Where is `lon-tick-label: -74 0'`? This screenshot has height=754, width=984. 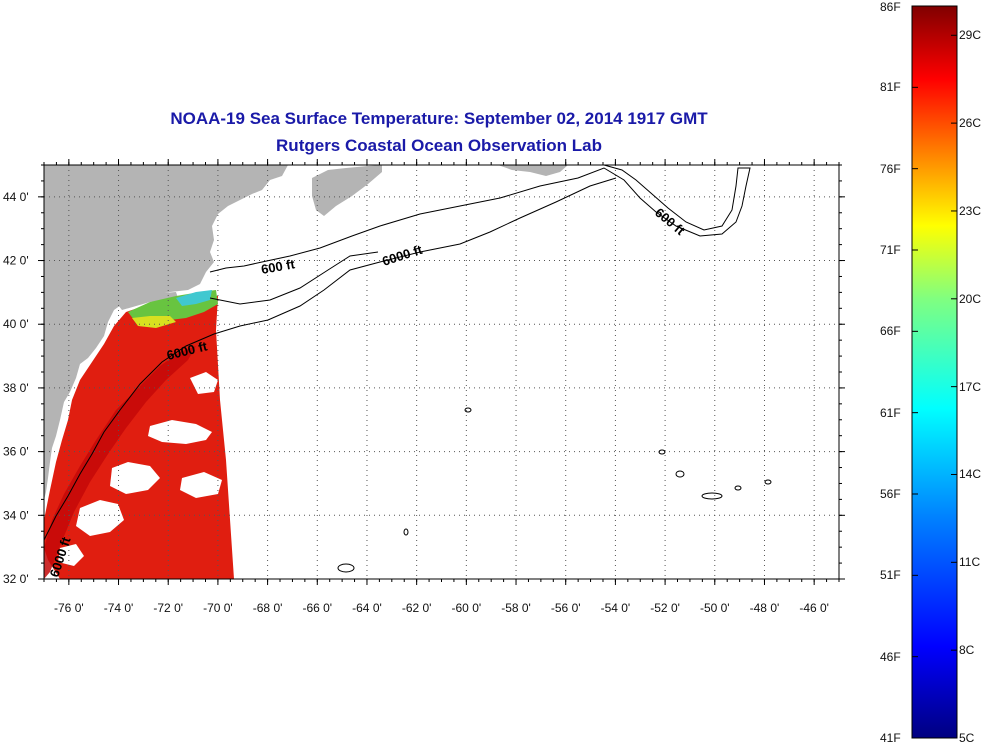 lon-tick-label: -74 0' is located at coordinates (119, 608).